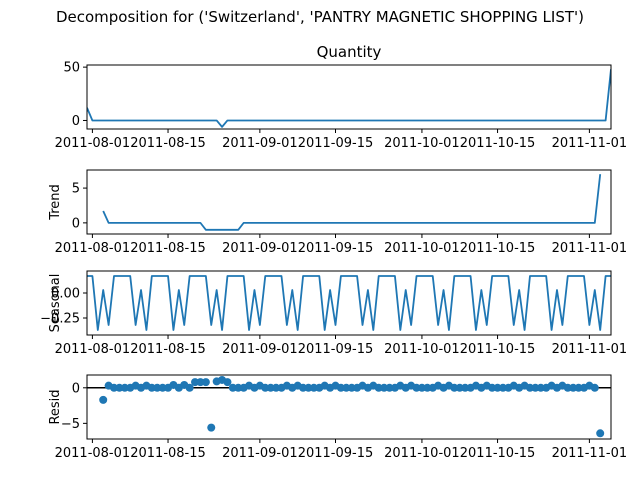 This screenshot has width=640, height=480. Describe the element at coordinates (60, 319) in the screenshot. I see `y-tick-label: −0.25` at that location.